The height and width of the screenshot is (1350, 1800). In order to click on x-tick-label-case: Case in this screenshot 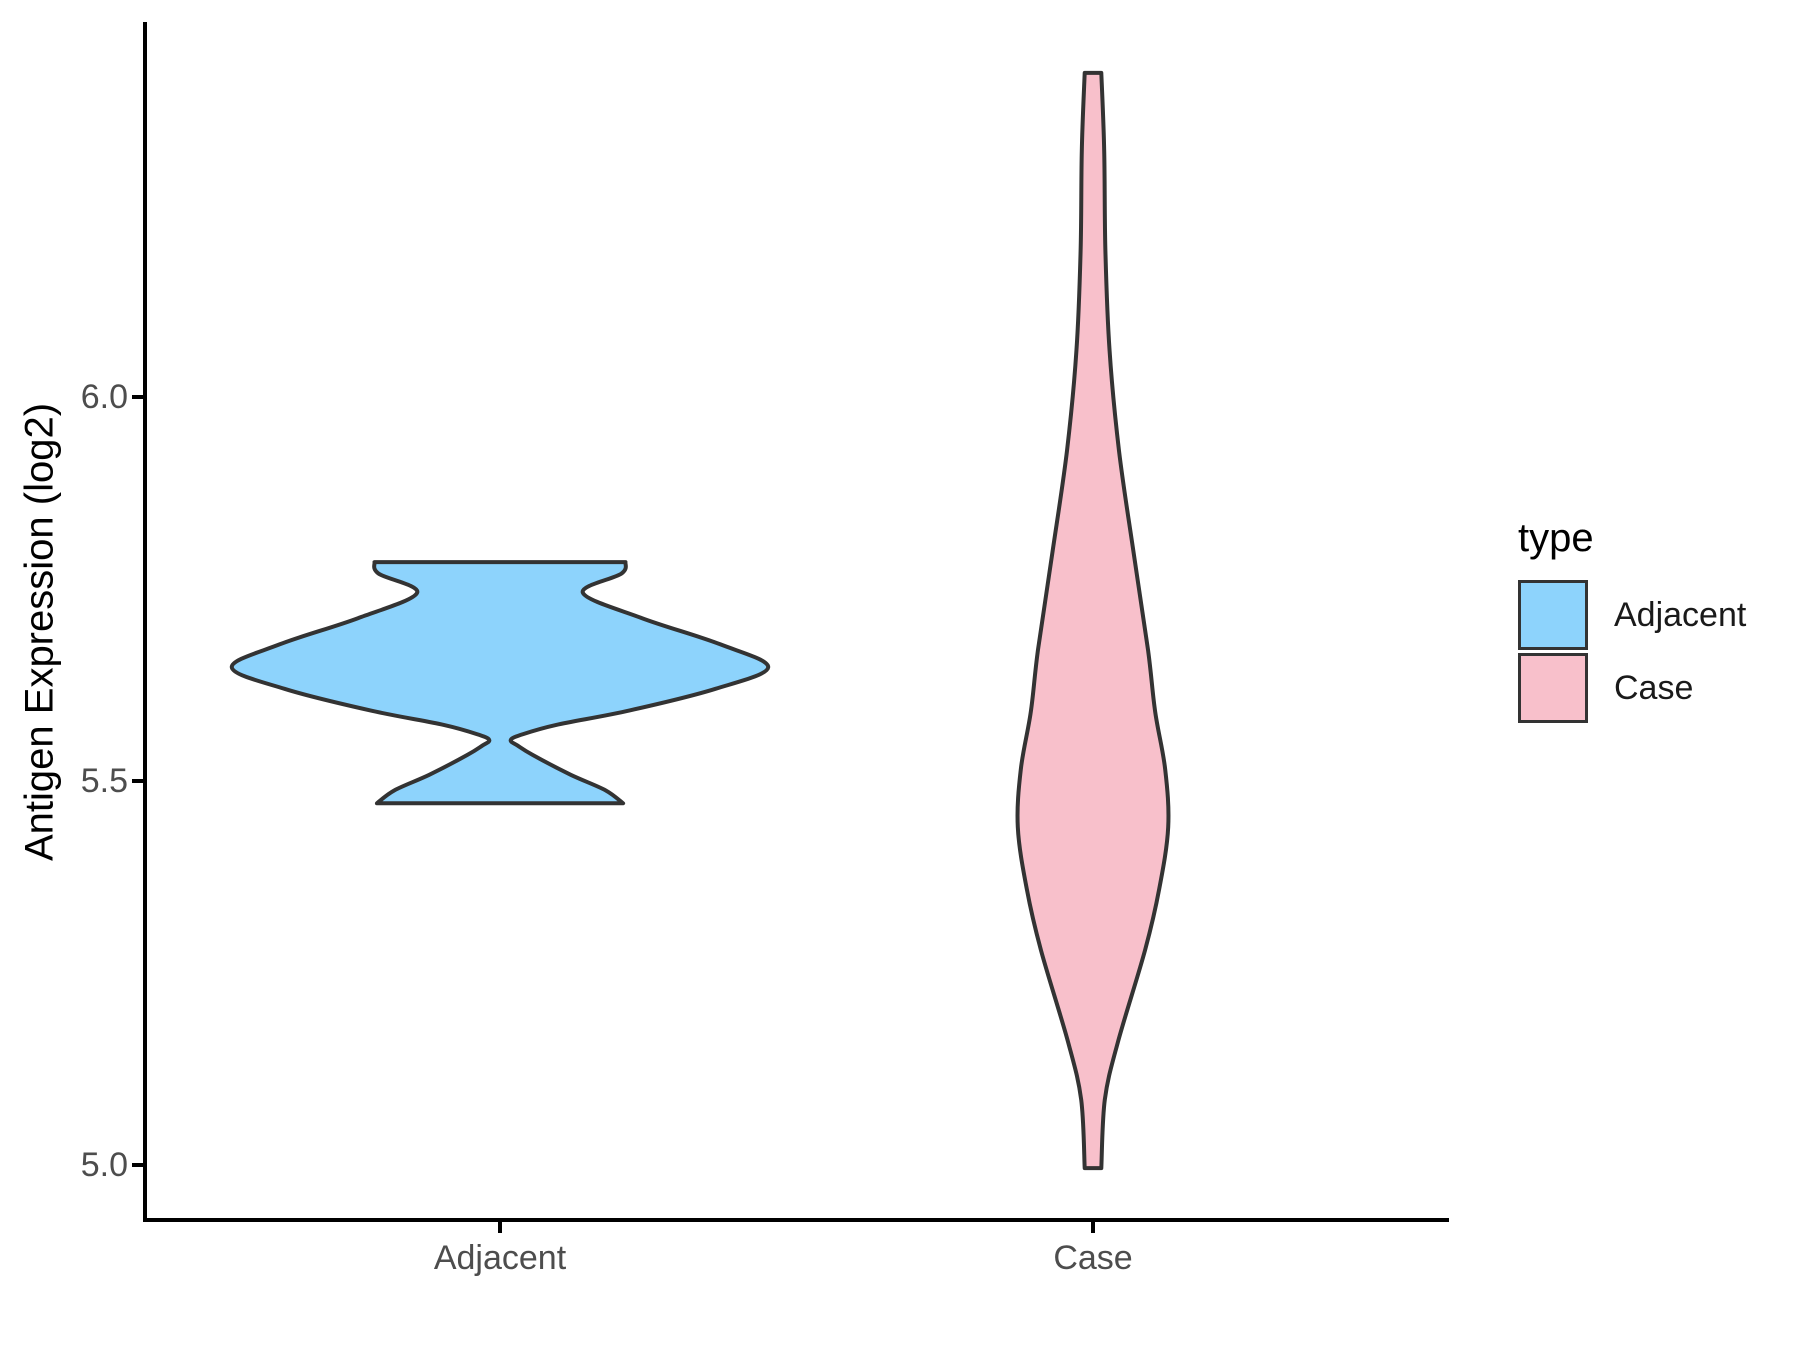, I will do `click(1093, 1258)`.